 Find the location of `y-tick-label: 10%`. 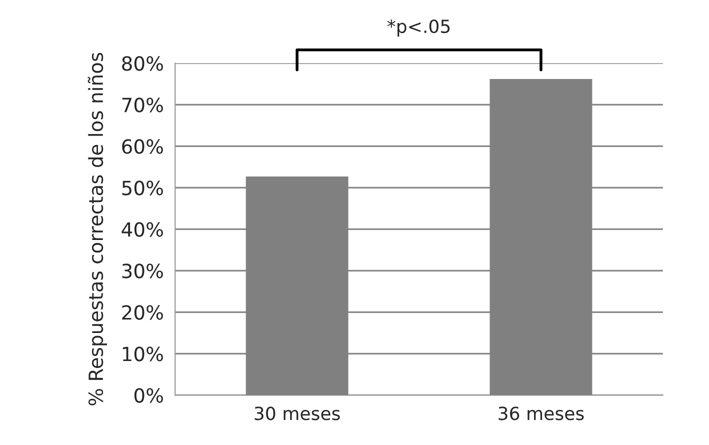

y-tick-label: 10% is located at coordinates (142, 354).